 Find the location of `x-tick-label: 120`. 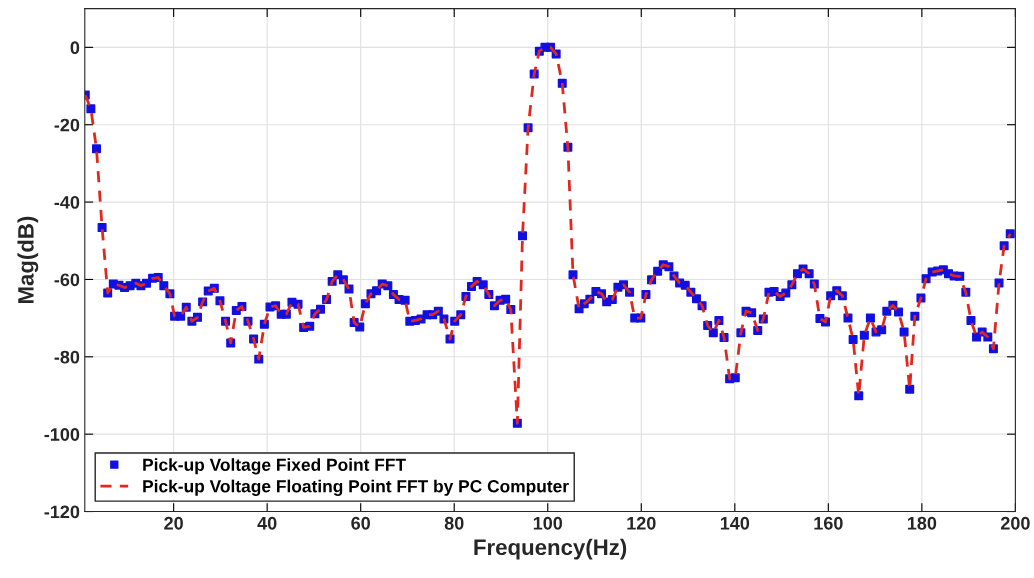

x-tick-label: 120 is located at coordinates (641, 523).